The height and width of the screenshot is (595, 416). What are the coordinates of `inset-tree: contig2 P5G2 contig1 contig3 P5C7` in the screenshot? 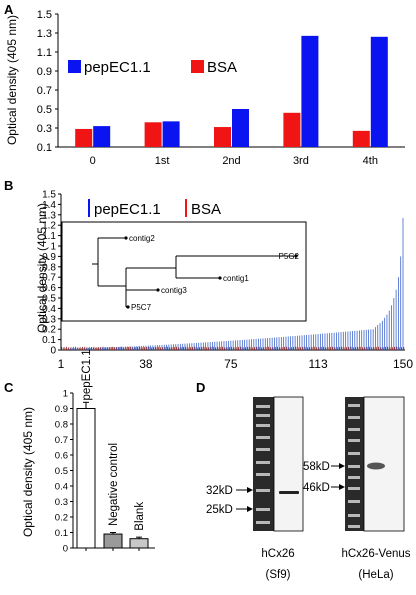 It's located at (184, 271).